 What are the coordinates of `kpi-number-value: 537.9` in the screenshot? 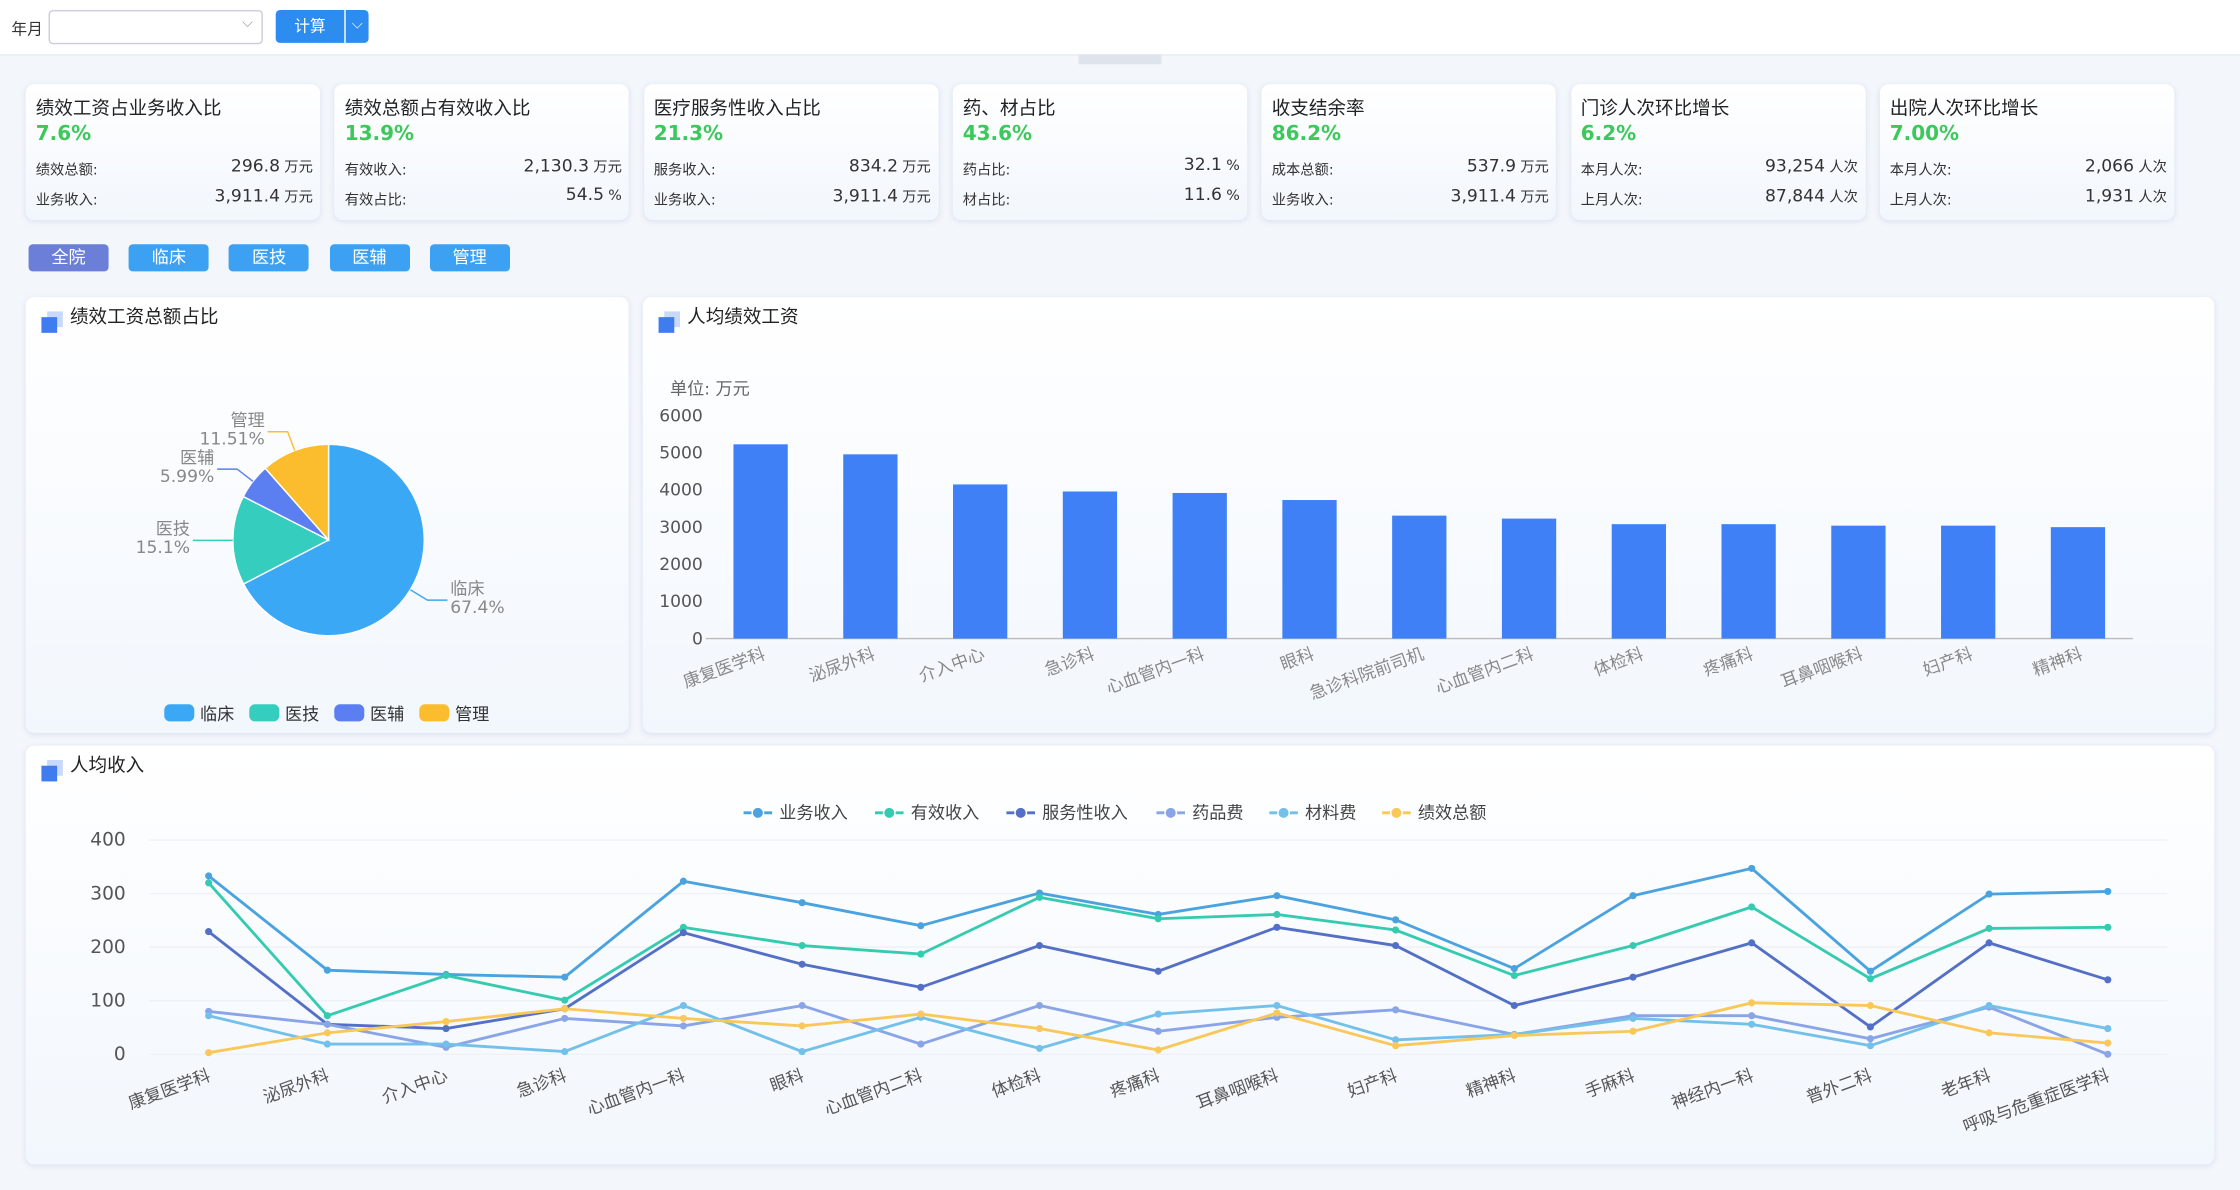 It's located at (1491, 165).